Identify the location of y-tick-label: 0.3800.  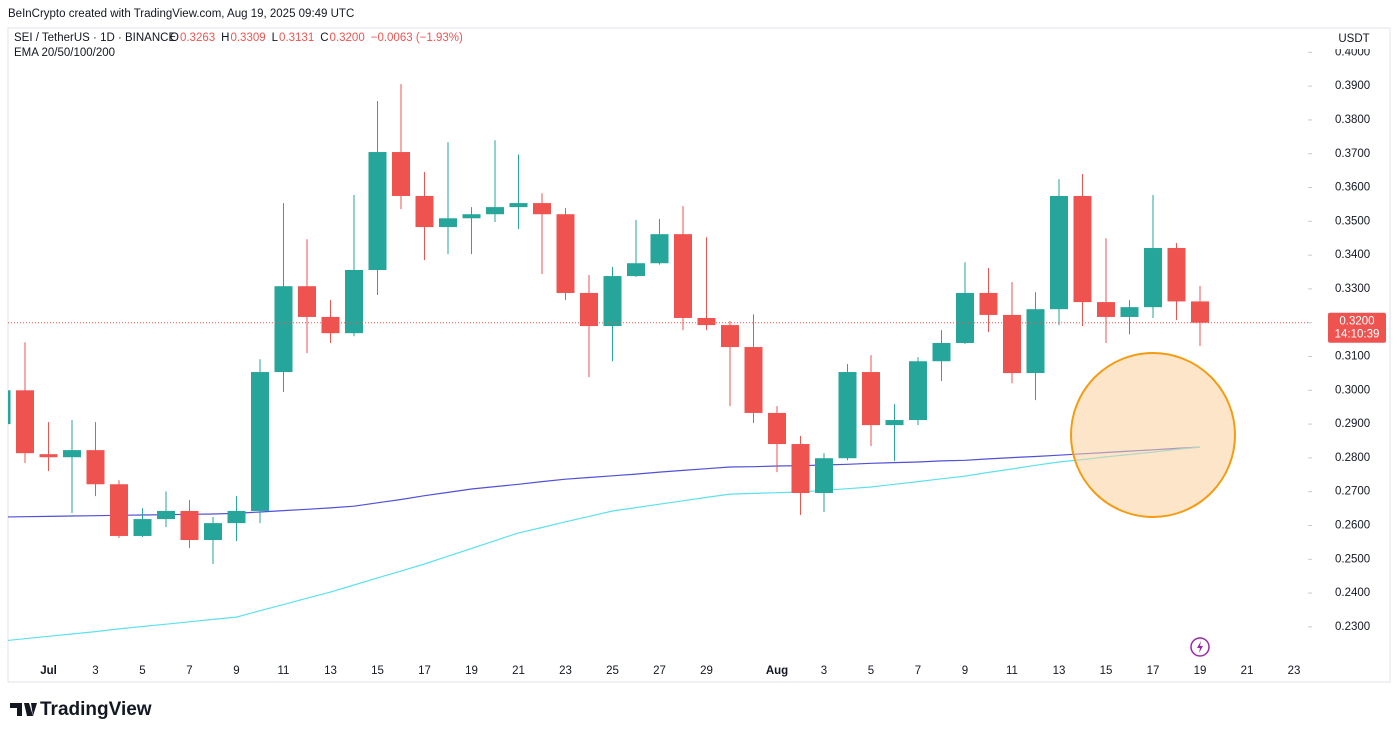
(1352, 120).